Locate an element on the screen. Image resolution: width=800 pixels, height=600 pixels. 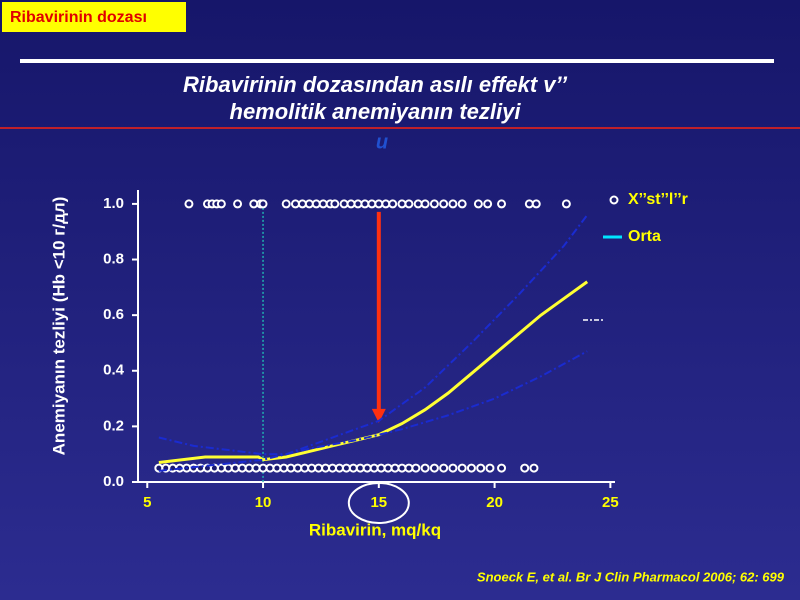
x-tick-label: 20 is located at coordinates (494, 502).